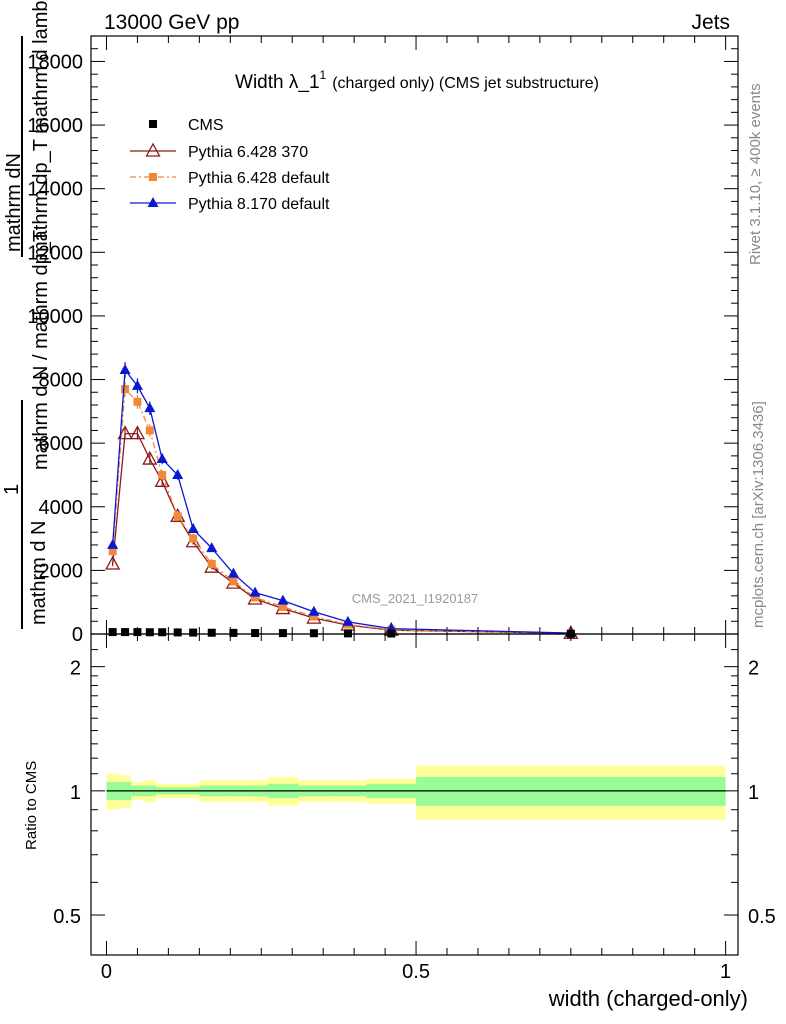 The height and width of the screenshot is (1024, 786). I want to click on main-y-tick-label: 18000, so click(55, 62).